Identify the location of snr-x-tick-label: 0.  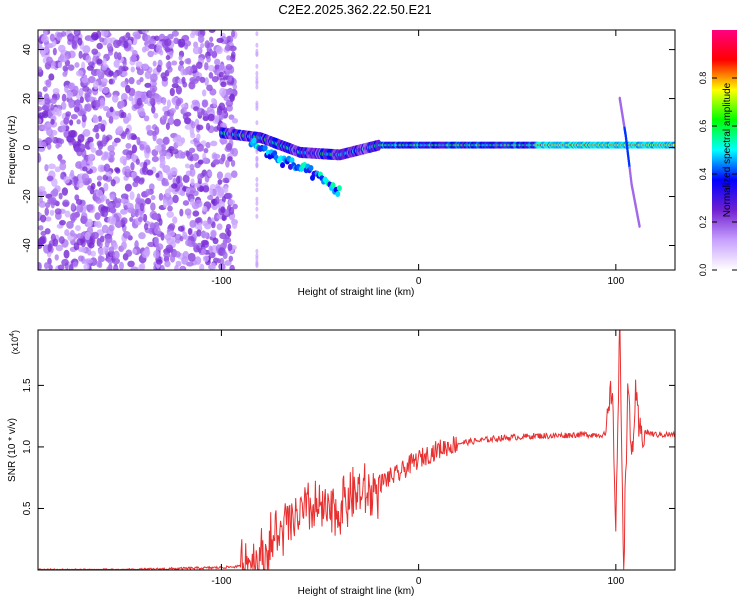
(419, 581).